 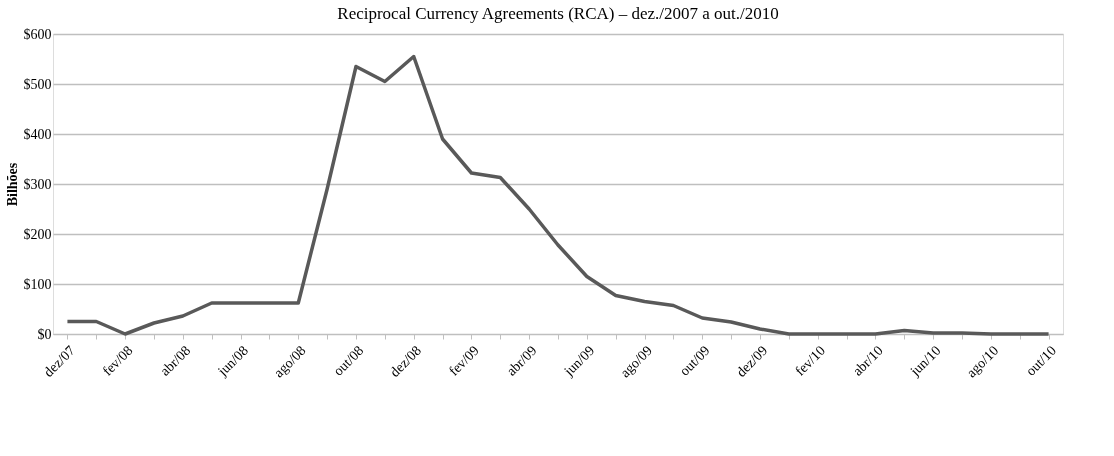 What do you see at coordinates (37, 184) in the screenshot?
I see `y-tick-label: $300` at bounding box center [37, 184].